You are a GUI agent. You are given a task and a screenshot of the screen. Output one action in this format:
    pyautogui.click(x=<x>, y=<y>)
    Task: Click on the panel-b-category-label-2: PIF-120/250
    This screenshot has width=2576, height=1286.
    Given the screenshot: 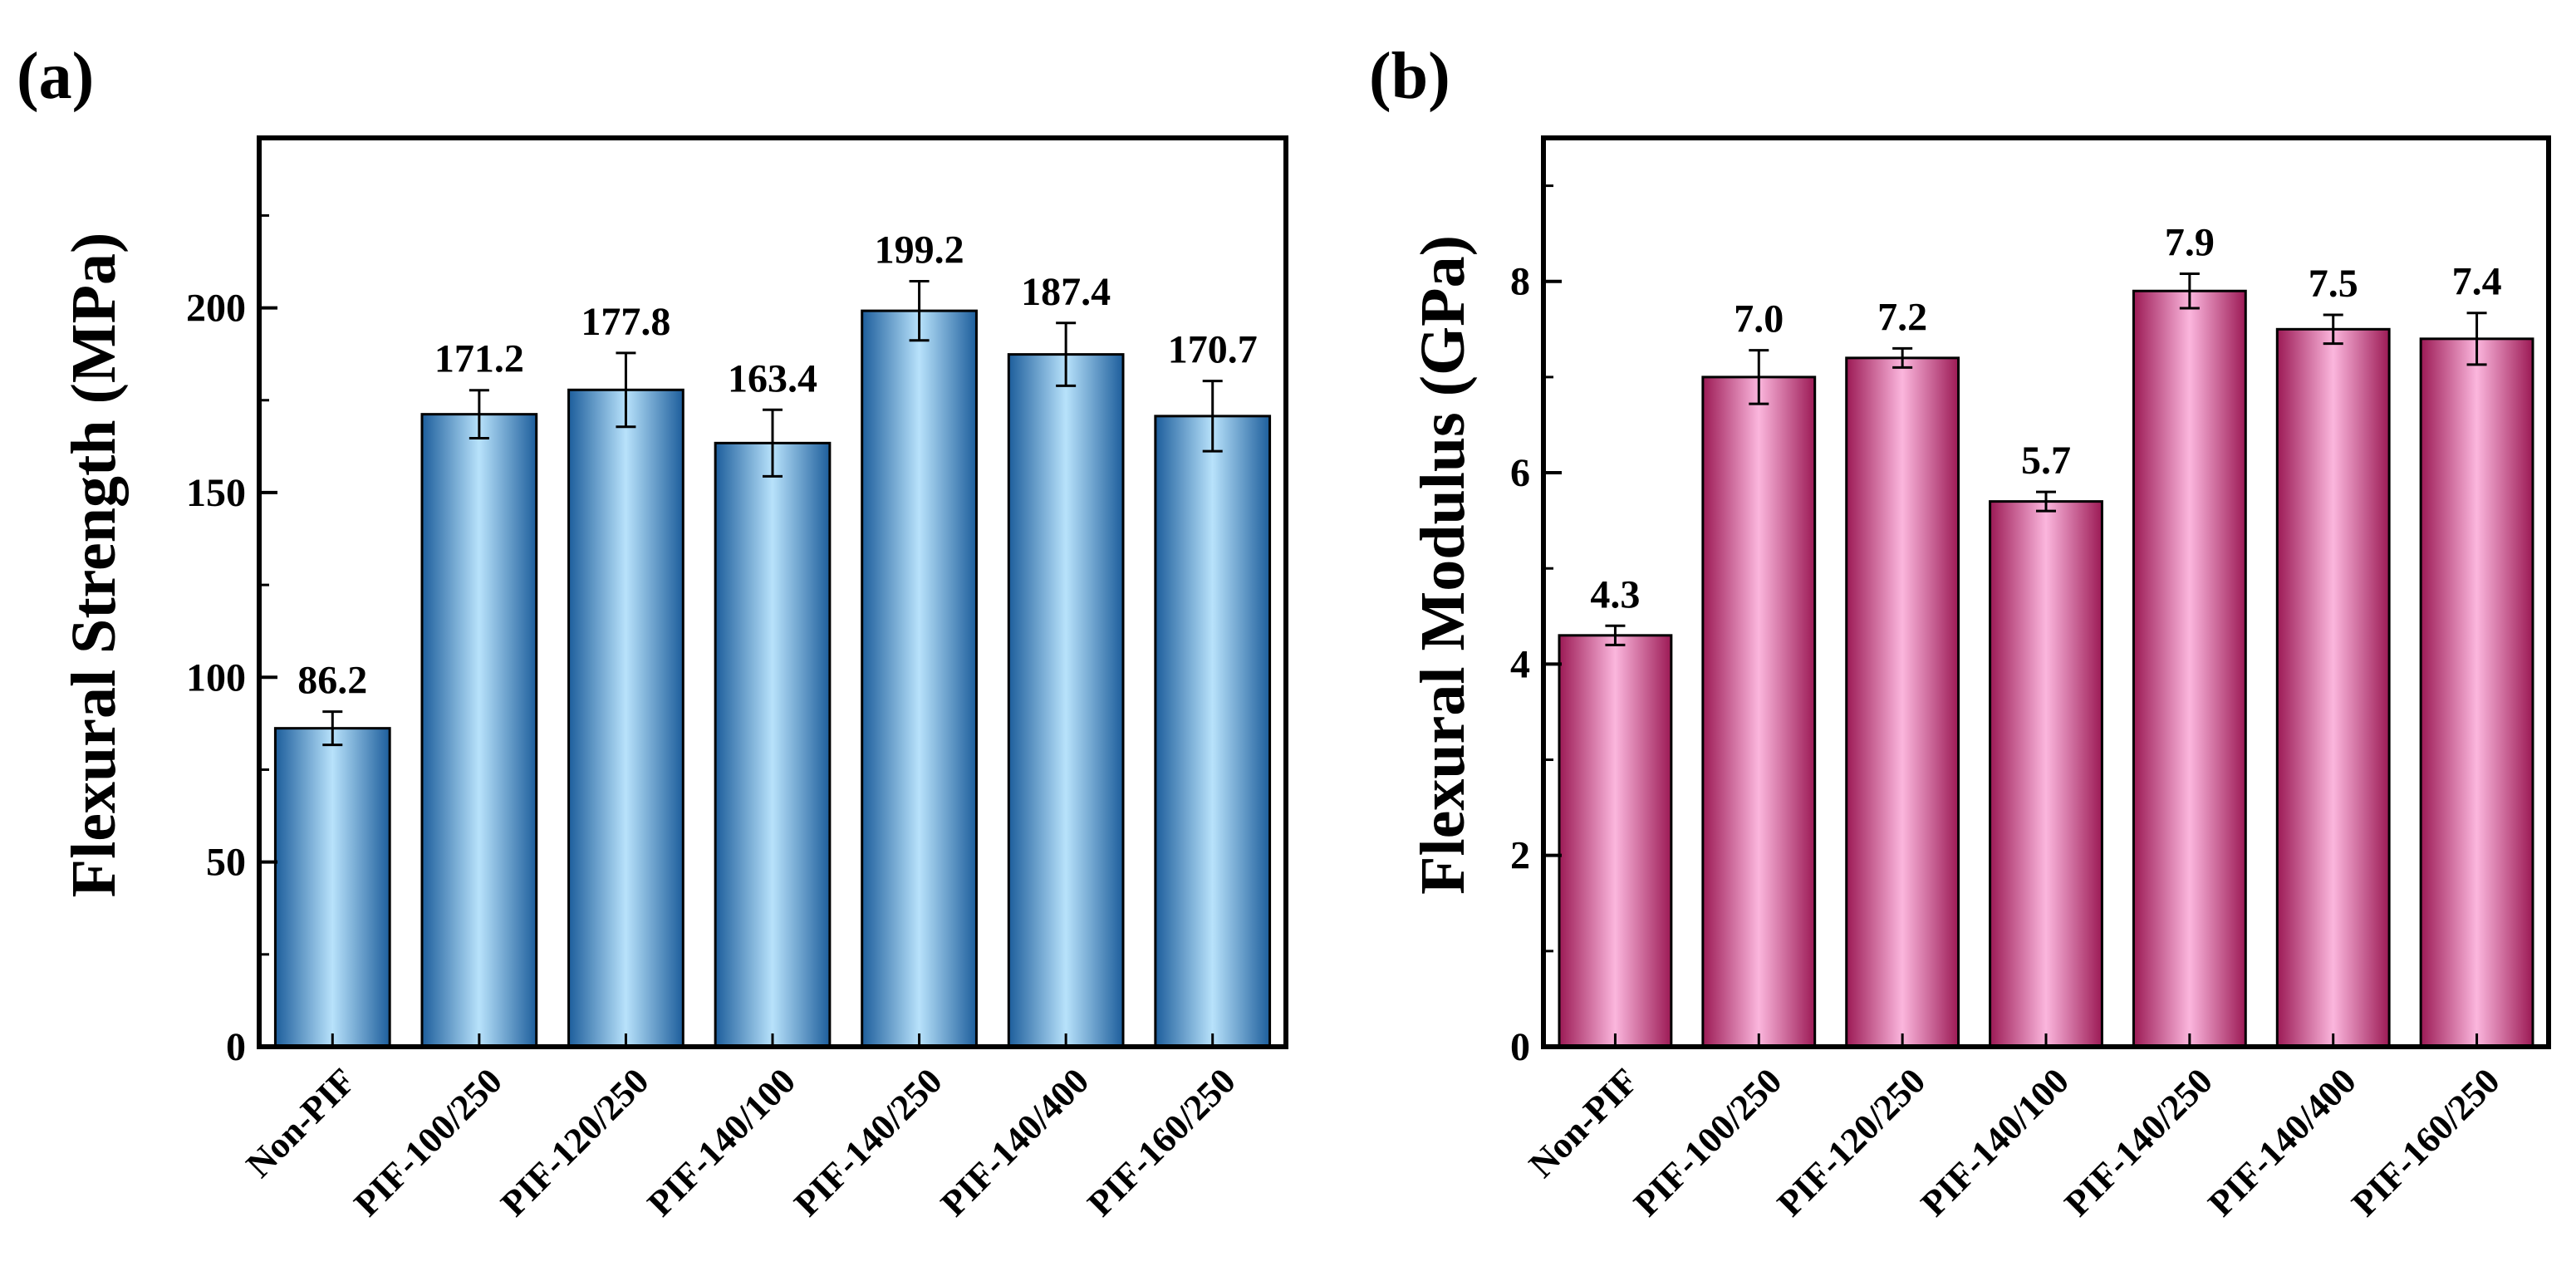 What is the action you would take?
    pyautogui.click(x=1851, y=1142)
    